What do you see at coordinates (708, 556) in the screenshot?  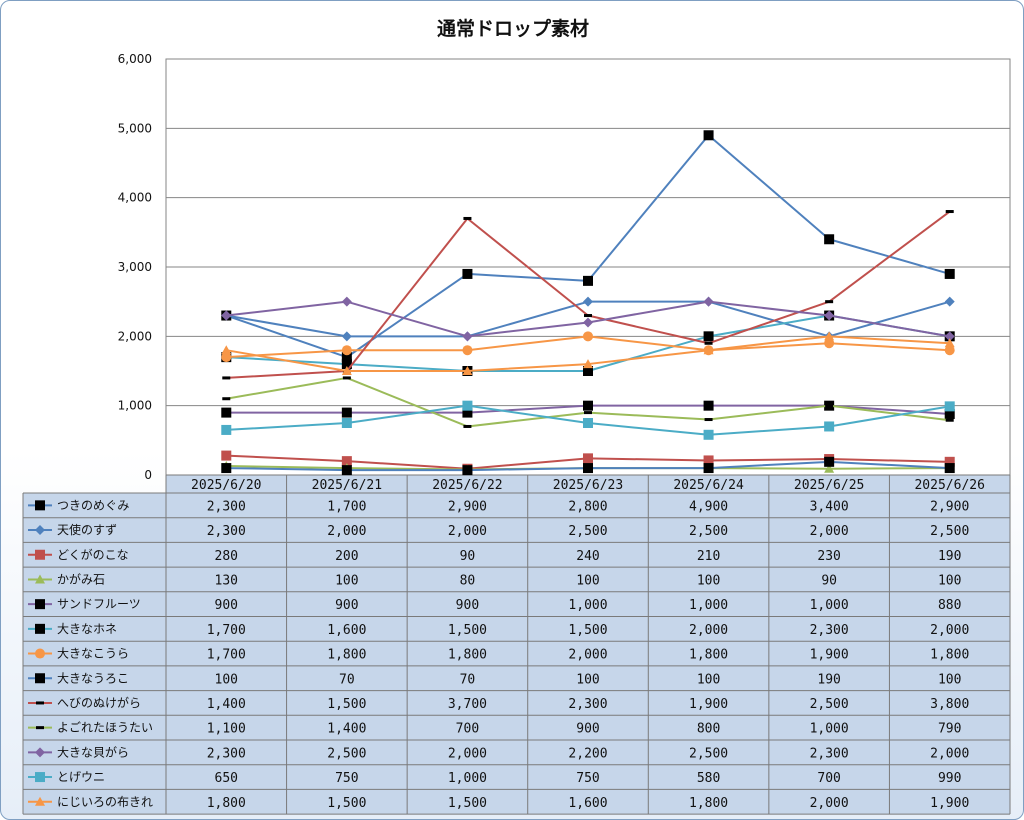 I see `data-label: 210` at bounding box center [708, 556].